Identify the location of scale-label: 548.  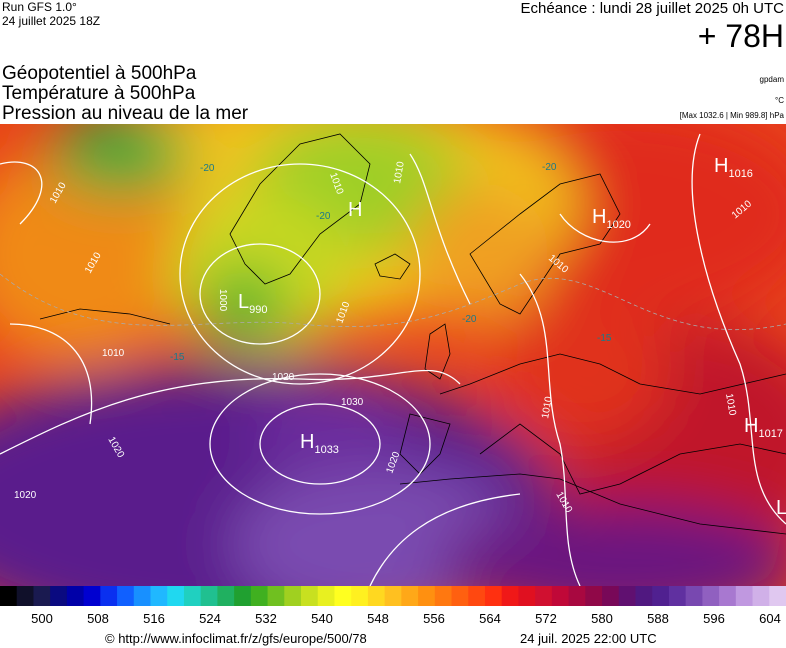
(378, 618).